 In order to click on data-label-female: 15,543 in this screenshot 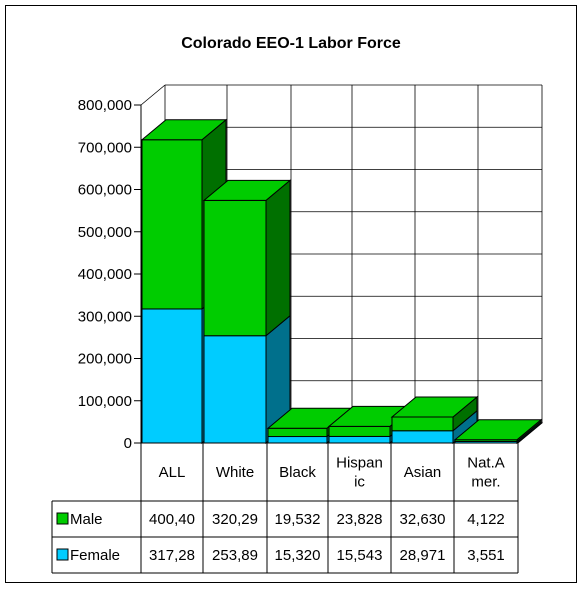, I will do `click(360, 555)`.